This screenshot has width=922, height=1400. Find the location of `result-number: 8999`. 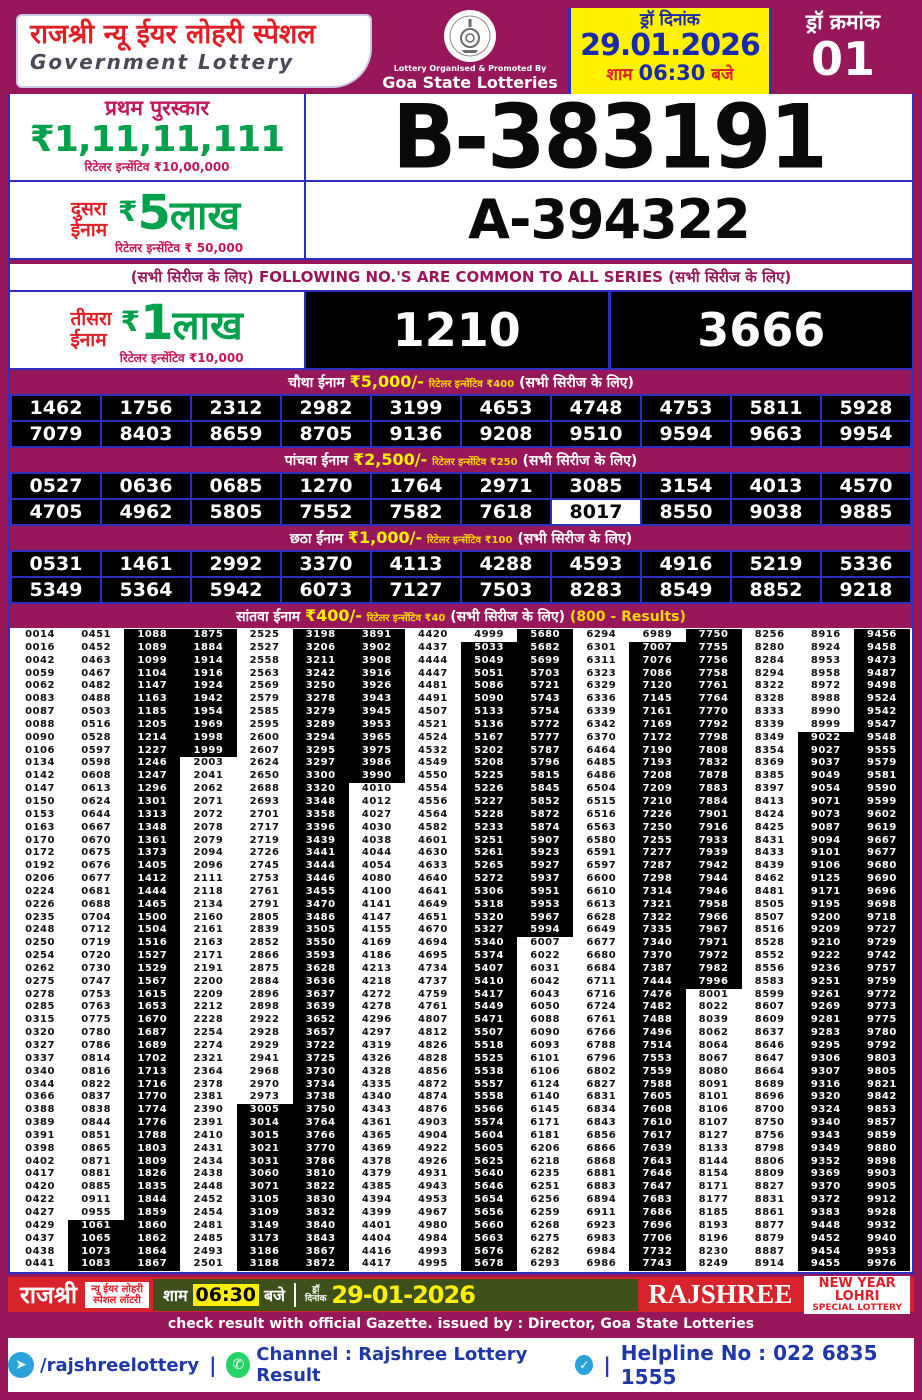

result-number: 8999 is located at coordinates (825, 724).